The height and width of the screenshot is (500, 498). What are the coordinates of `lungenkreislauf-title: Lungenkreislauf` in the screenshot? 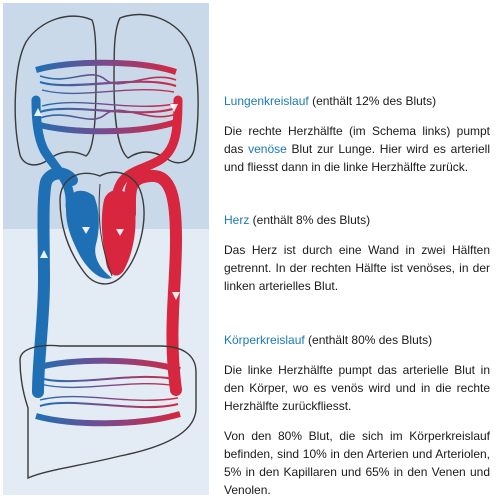 It's located at (266, 101).